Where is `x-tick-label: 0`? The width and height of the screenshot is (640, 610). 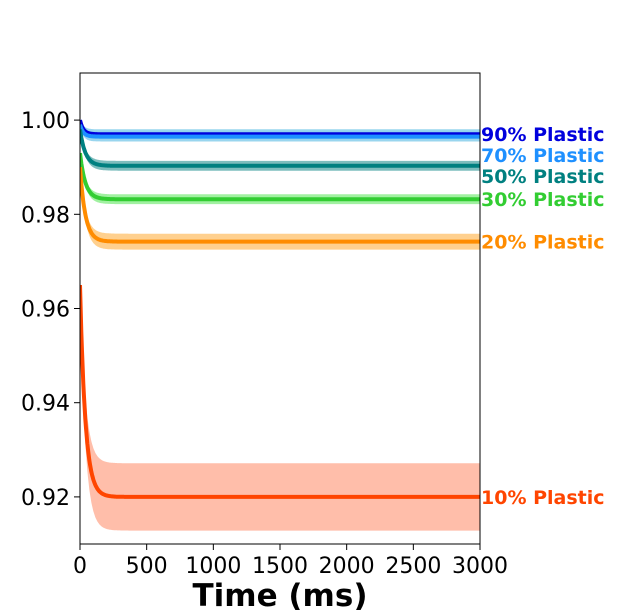 x-tick-label: 0 is located at coordinates (80, 566).